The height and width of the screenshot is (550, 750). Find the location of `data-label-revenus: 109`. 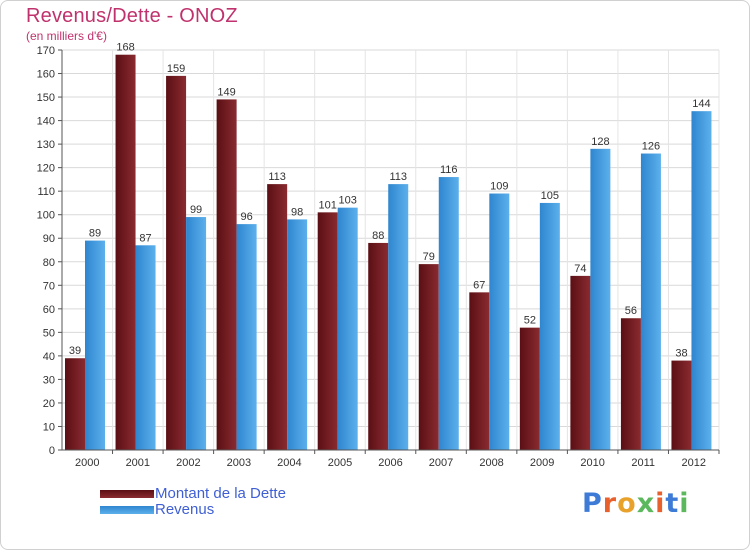

data-label-revenus: 109 is located at coordinates (499, 187).